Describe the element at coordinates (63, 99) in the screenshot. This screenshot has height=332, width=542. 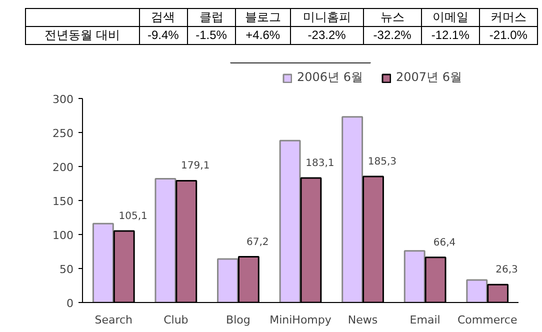
I see `y-tick-label: 300` at that location.